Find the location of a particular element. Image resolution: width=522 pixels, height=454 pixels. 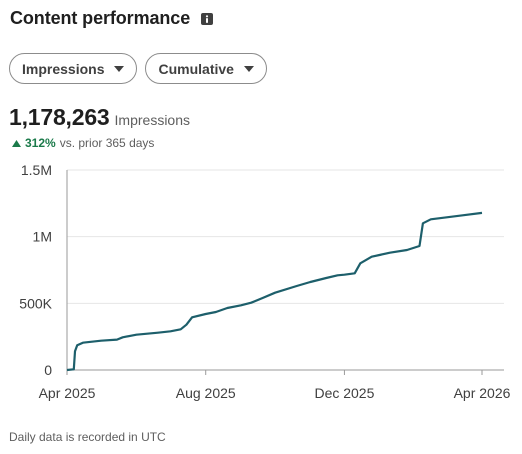

change-summary: 312% vs. prior 365 days is located at coordinates (83, 143).